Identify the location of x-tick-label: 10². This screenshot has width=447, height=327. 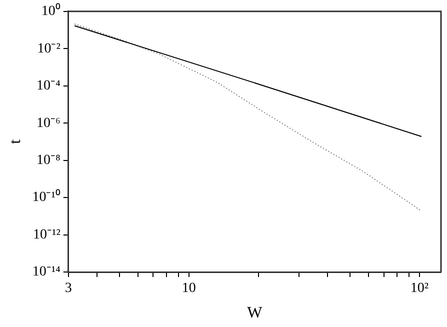
(419, 288).